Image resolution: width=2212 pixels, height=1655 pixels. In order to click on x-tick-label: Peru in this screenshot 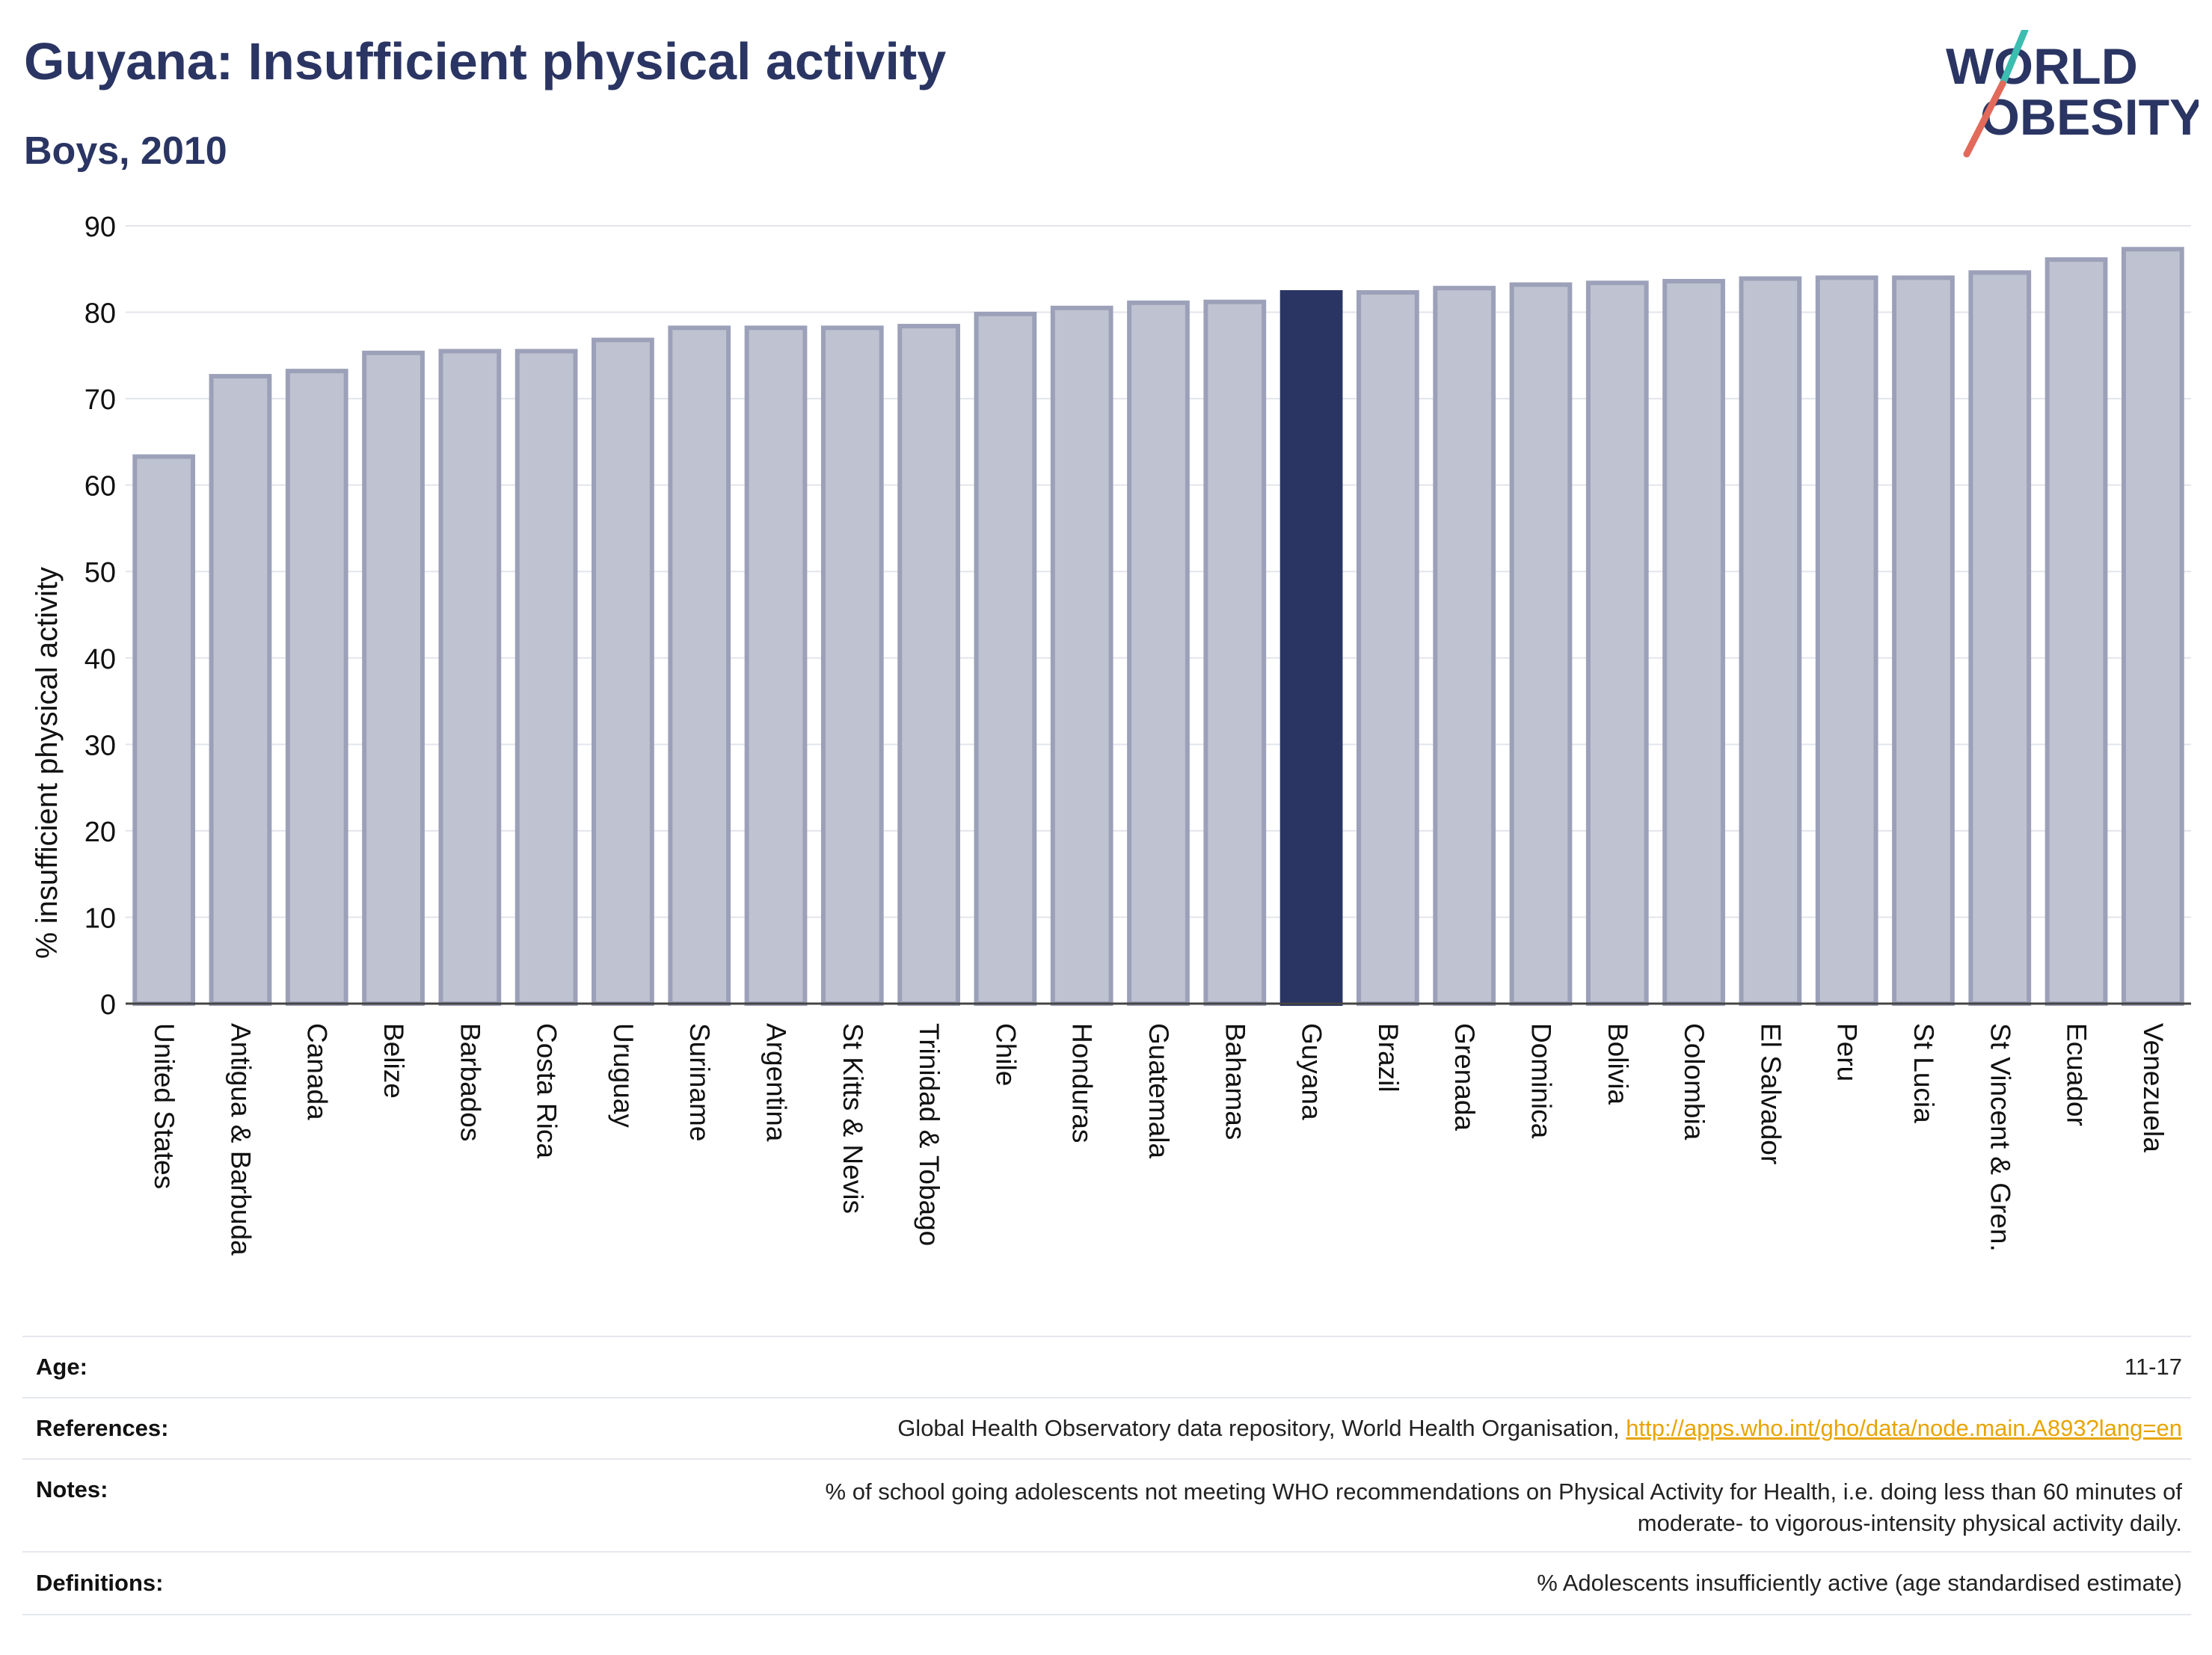, I will do `click(1848, 1052)`.